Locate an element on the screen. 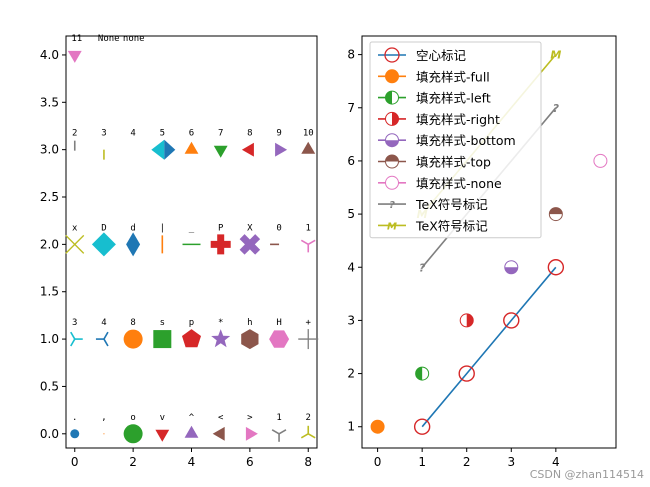 This screenshot has height=487, width=650. marker-label: 6 is located at coordinates (191, 134).